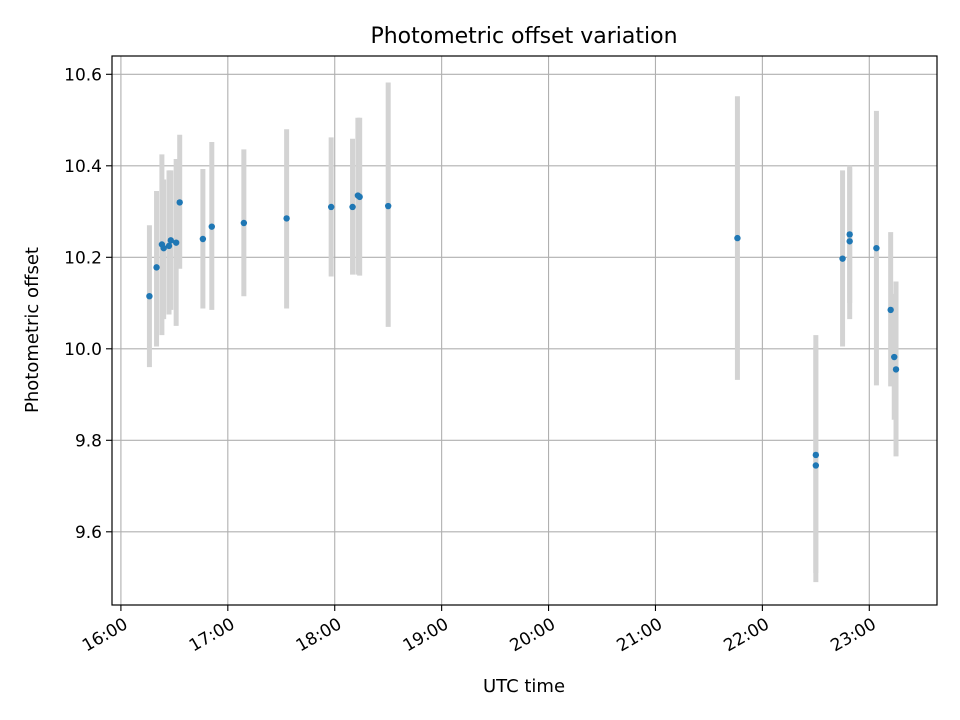 This screenshot has height=720, width=960. Describe the element at coordinates (88, 533) in the screenshot. I see `y-tick-label: 9.6` at that location.